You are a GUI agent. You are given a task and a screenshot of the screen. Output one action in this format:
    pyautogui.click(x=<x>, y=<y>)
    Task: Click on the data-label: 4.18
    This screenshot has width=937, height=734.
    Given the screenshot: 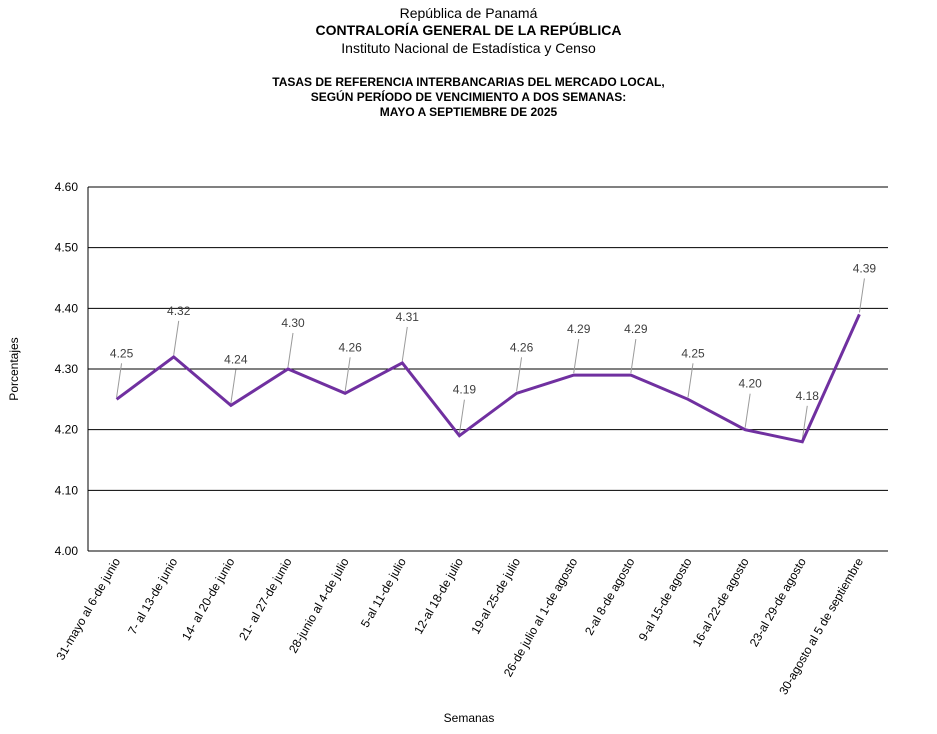 What is the action you would take?
    pyautogui.click(x=808, y=396)
    